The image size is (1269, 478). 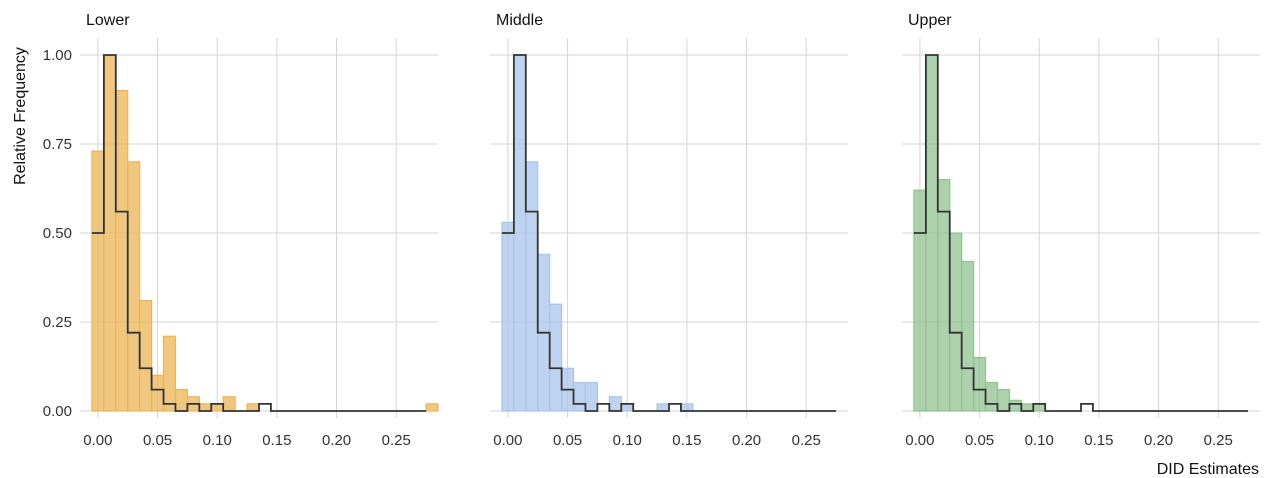 What do you see at coordinates (930, 20) in the screenshot?
I see `facet-title-upper: Upper` at bounding box center [930, 20].